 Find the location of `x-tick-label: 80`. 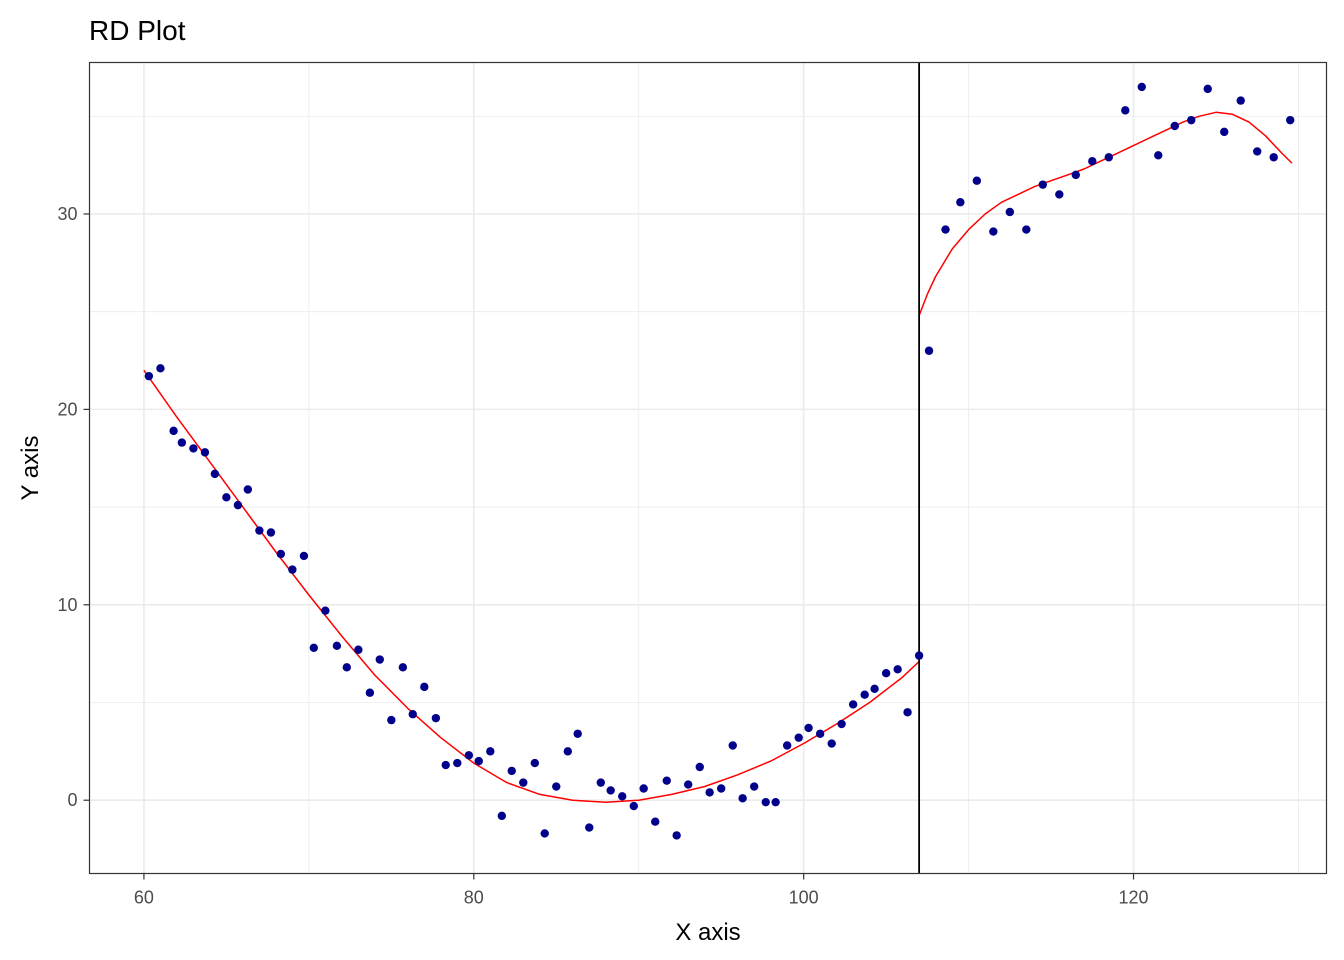

x-tick-label: 80 is located at coordinates (474, 898).